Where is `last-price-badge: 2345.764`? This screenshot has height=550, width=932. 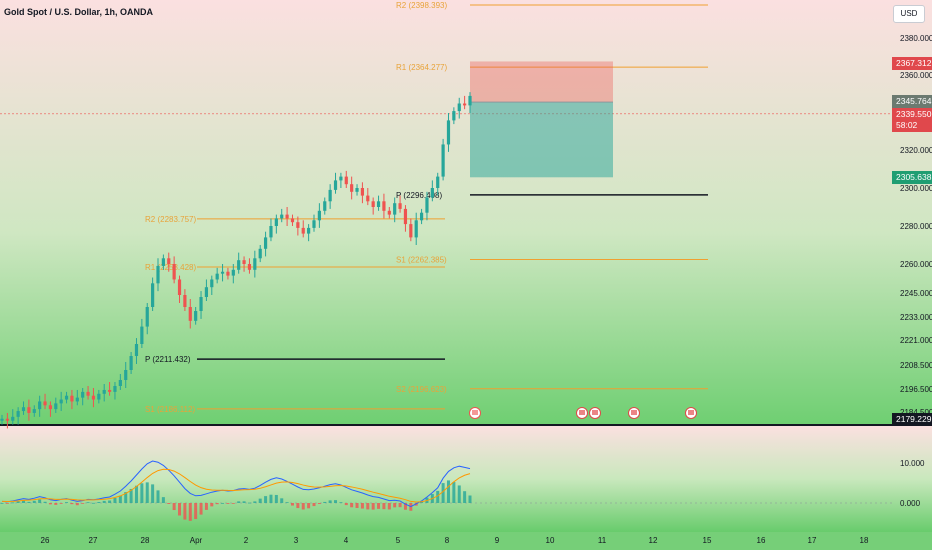
last-price-badge: 2345.764 is located at coordinates (912, 101).